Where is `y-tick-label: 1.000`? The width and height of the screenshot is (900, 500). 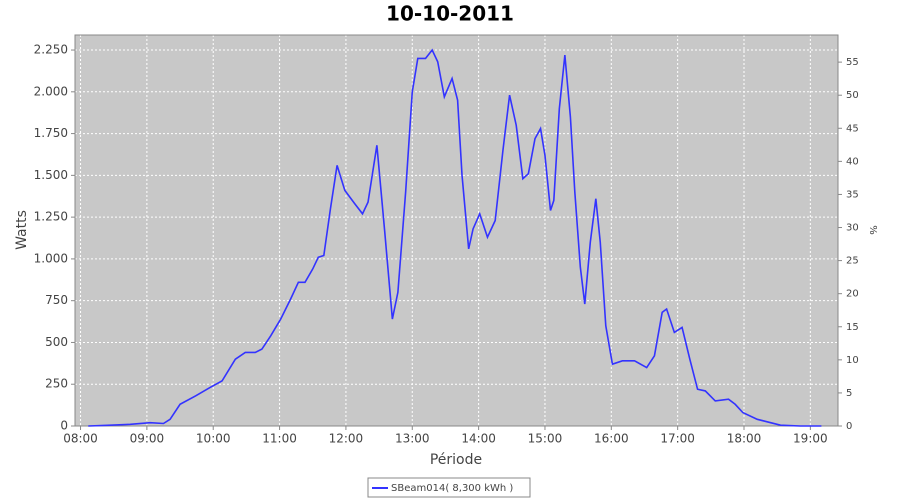
y-tick-label: 1.000 is located at coordinates (51, 258).